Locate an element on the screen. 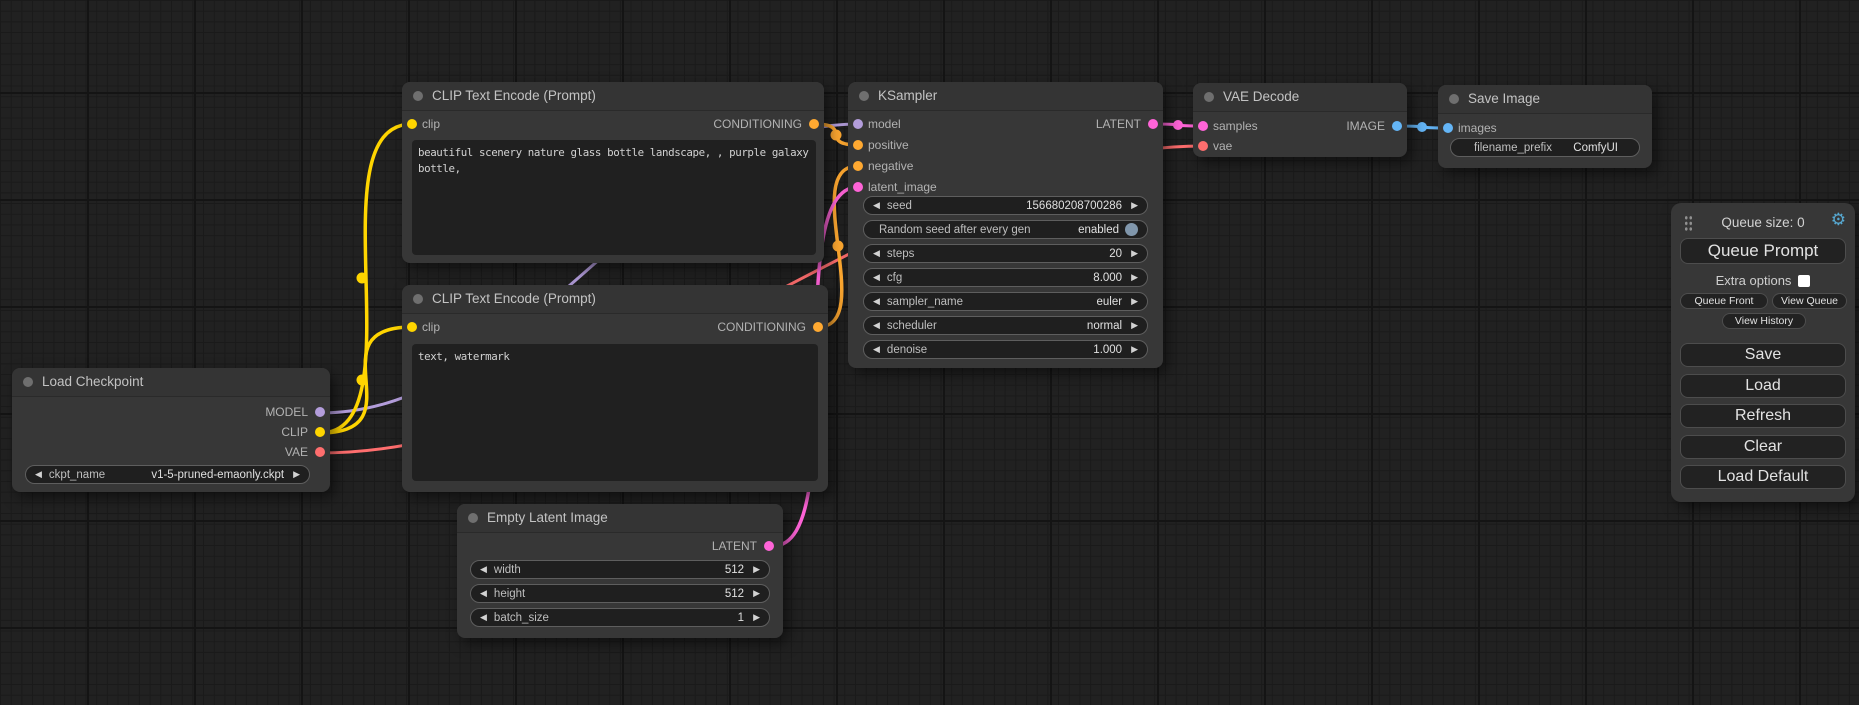 This screenshot has height=705, width=1859. input-label-positive: positive is located at coordinates (888, 145).